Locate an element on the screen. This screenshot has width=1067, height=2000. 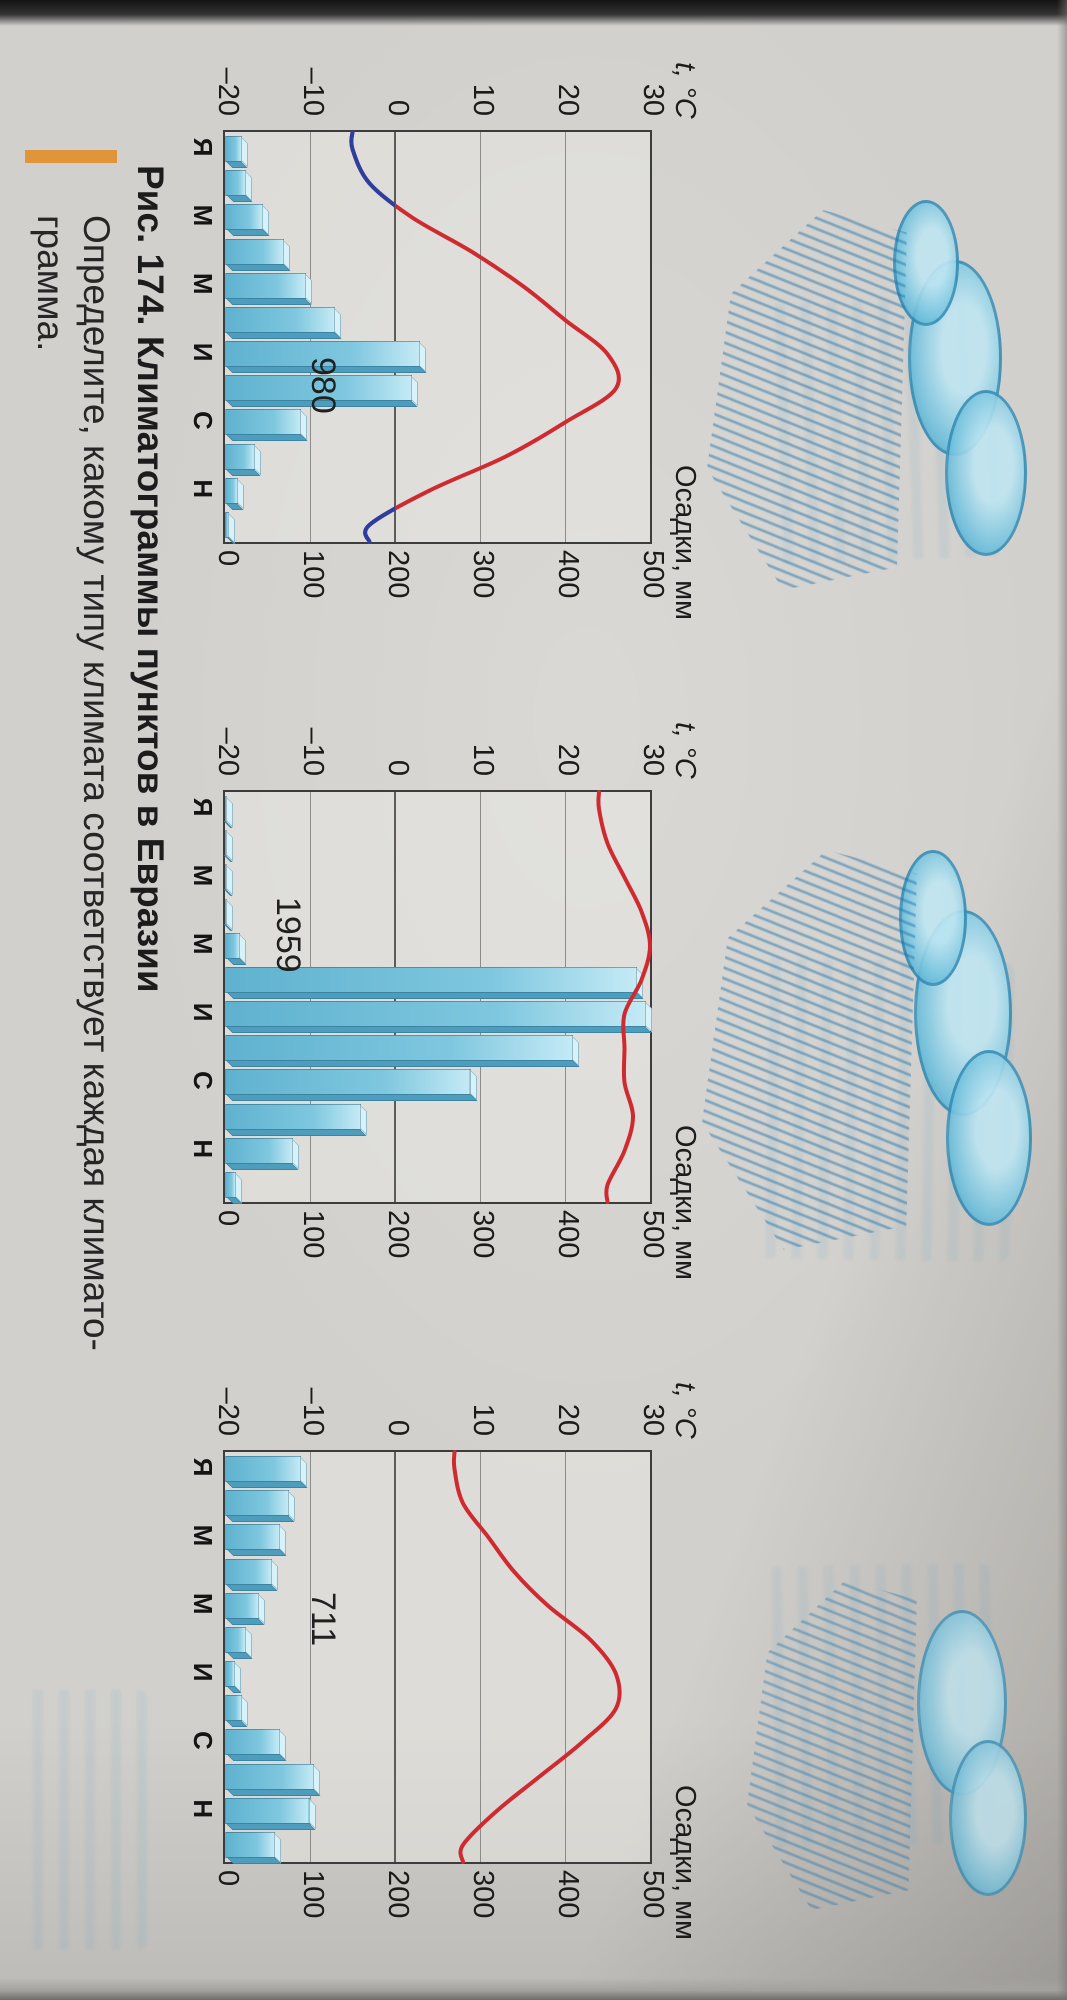
plot-area: 711 is located at coordinates (437, 1657).